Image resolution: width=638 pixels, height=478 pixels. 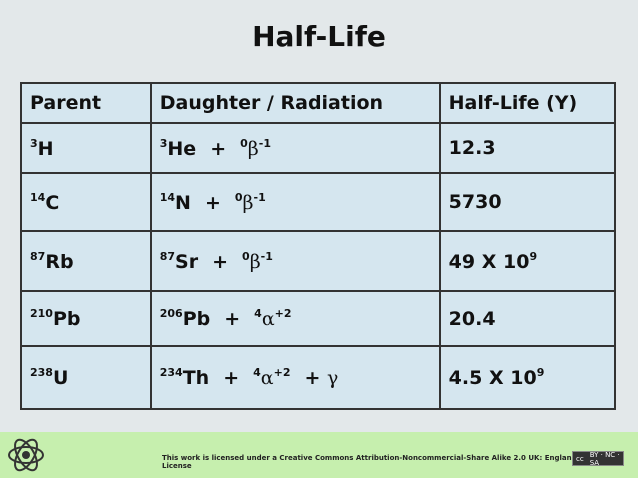 What do you see at coordinates (319, 36) in the screenshot?
I see `title: Half-Life` at bounding box center [319, 36].